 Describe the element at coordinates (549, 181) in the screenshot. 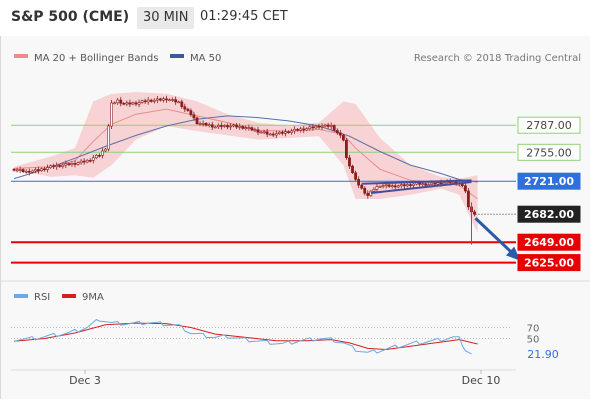

I see `price-label-box-pivot` at that location.